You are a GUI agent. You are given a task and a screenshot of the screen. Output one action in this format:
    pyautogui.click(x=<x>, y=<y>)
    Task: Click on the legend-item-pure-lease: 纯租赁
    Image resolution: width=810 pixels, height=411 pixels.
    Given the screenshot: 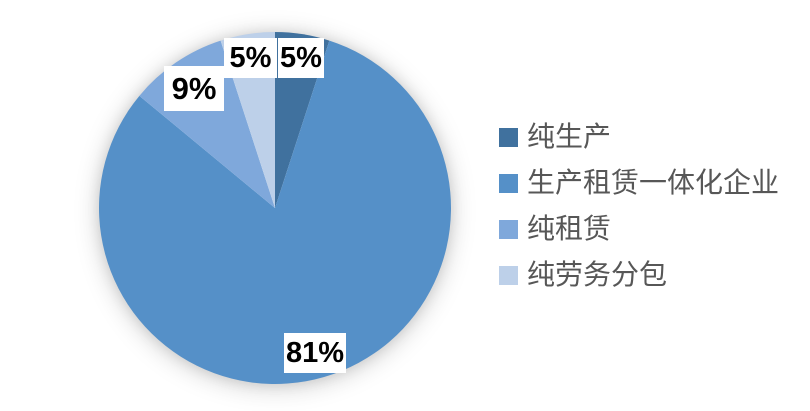 What is the action you would take?
    pyautogui.click(x=639, y=229)
    